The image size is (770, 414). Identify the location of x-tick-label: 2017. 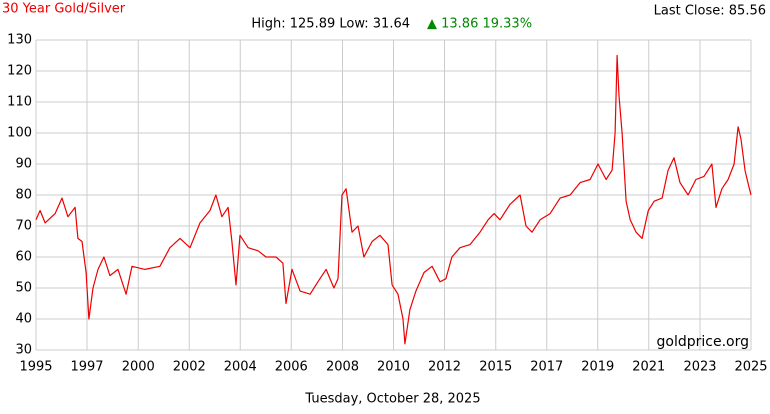
(546, 367).